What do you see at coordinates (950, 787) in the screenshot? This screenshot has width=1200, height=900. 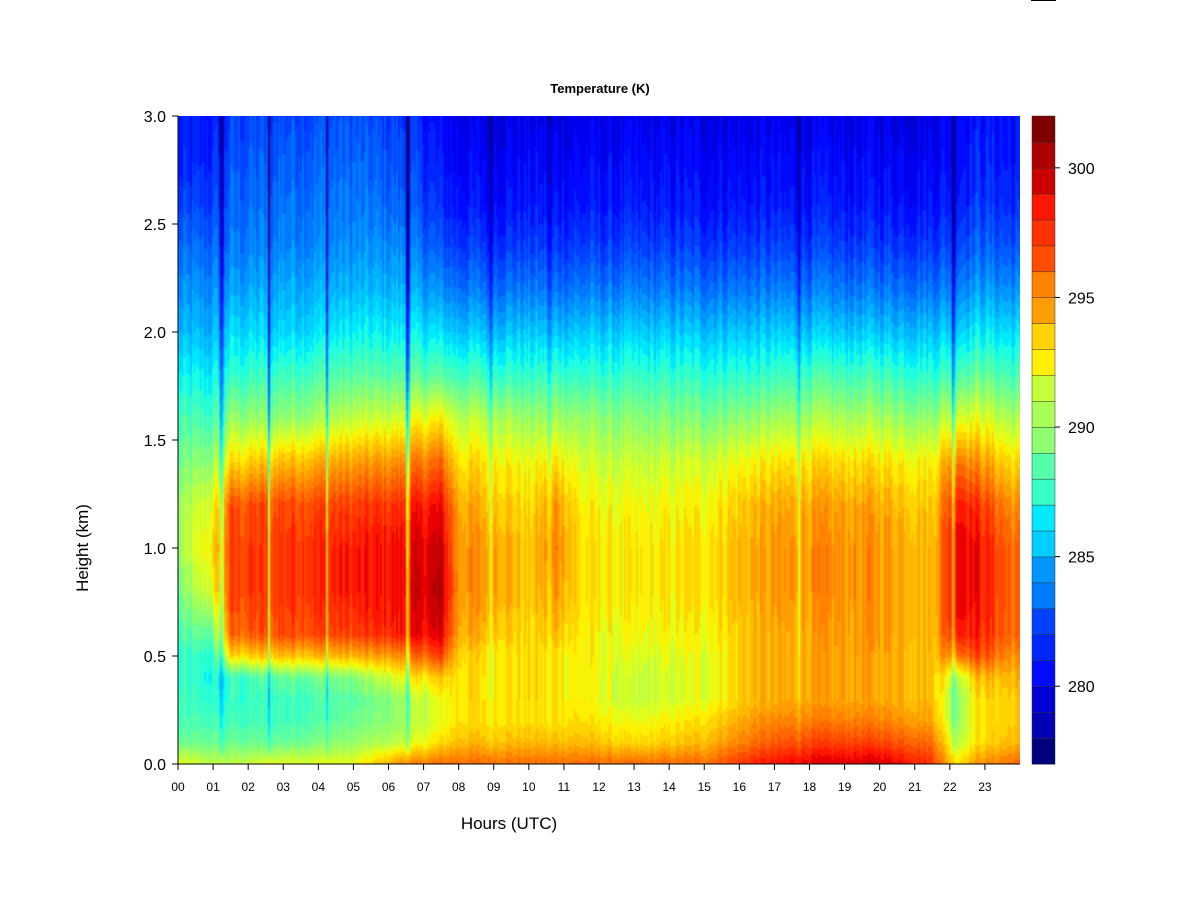 I see `x-tick-label: 22` at bounding box center [950, 787].